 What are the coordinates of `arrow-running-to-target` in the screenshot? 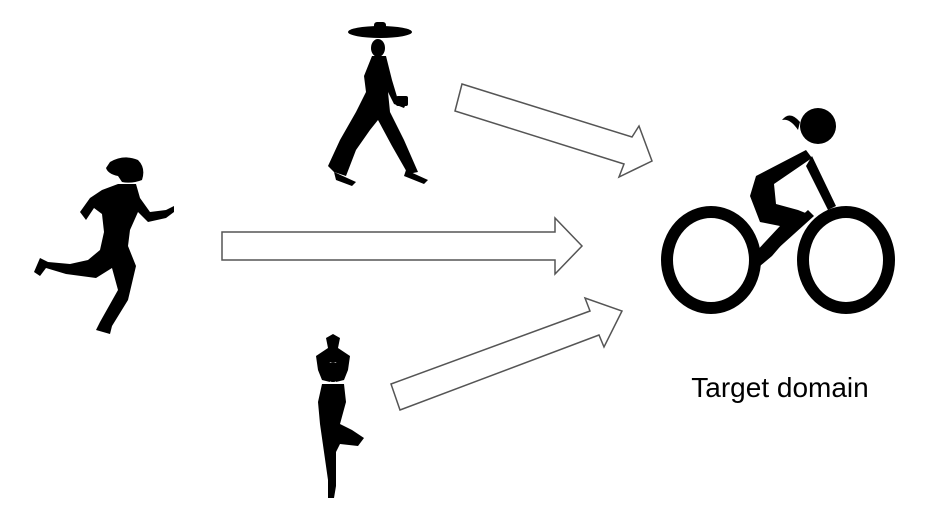 It's located at (402, 246).